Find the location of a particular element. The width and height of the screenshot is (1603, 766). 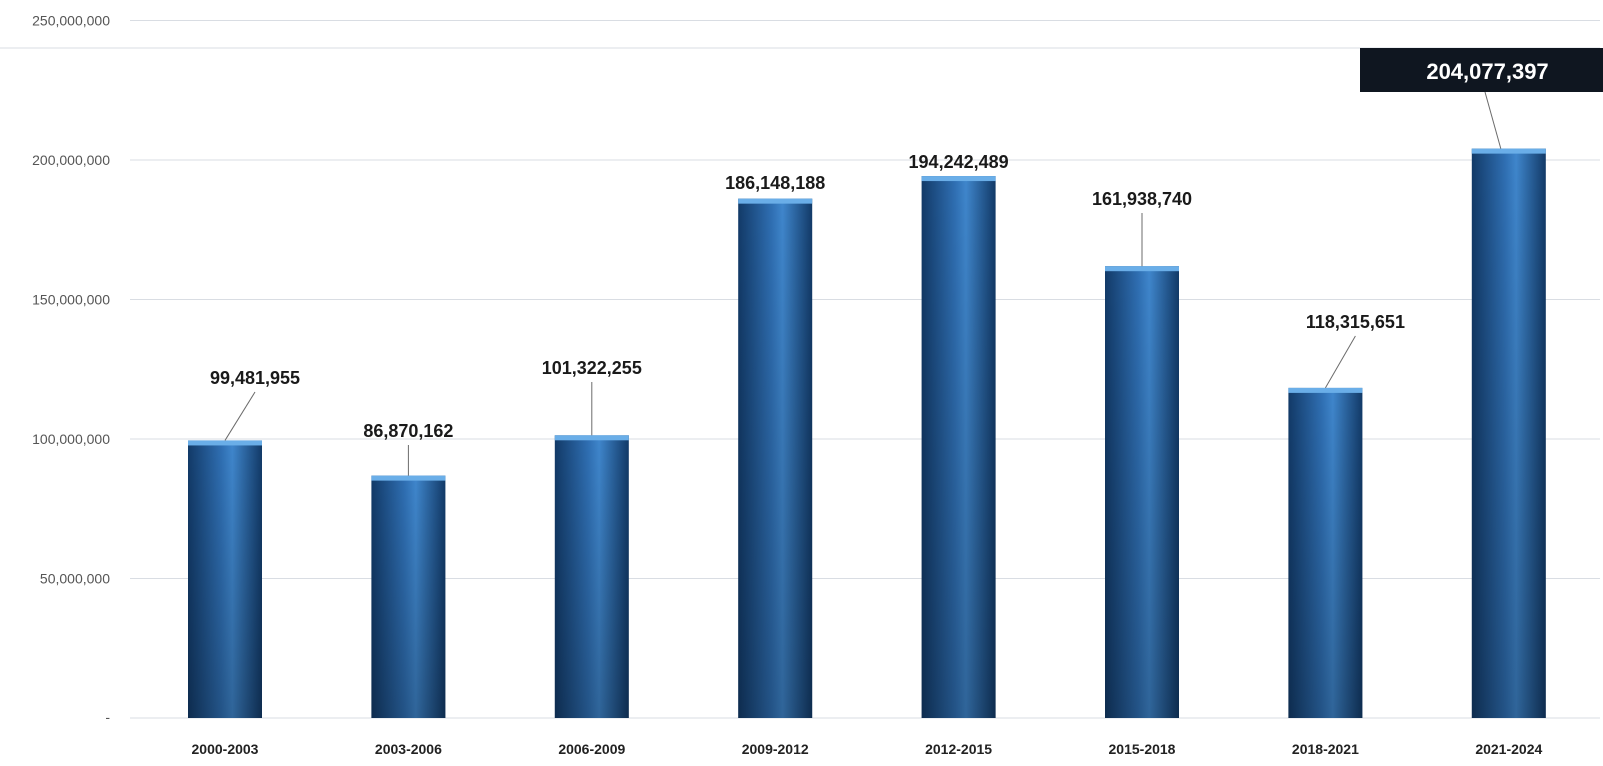

bar-2021-2024 is located at coordinates (1508, 433).